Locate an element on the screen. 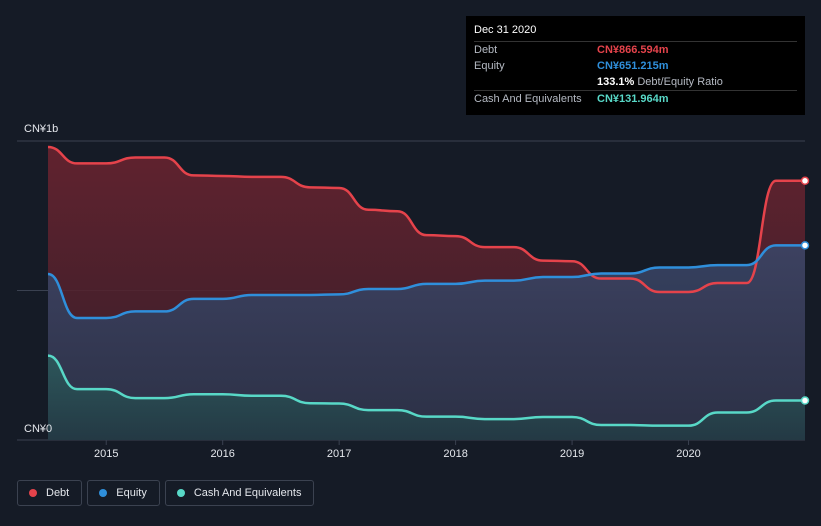 Image resolution: width=821 pixels, height=526 pixels. debt-dot-icon is located at coordinates (33, 493).